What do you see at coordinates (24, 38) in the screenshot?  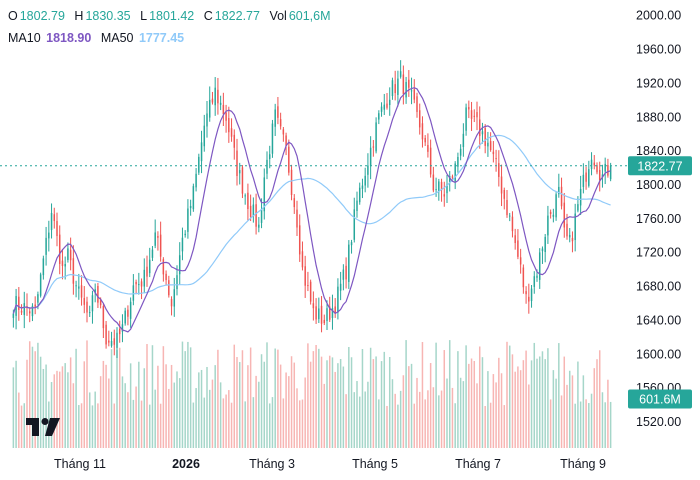 I see `ma10-label: MA10` at bounding box center [24, 38].